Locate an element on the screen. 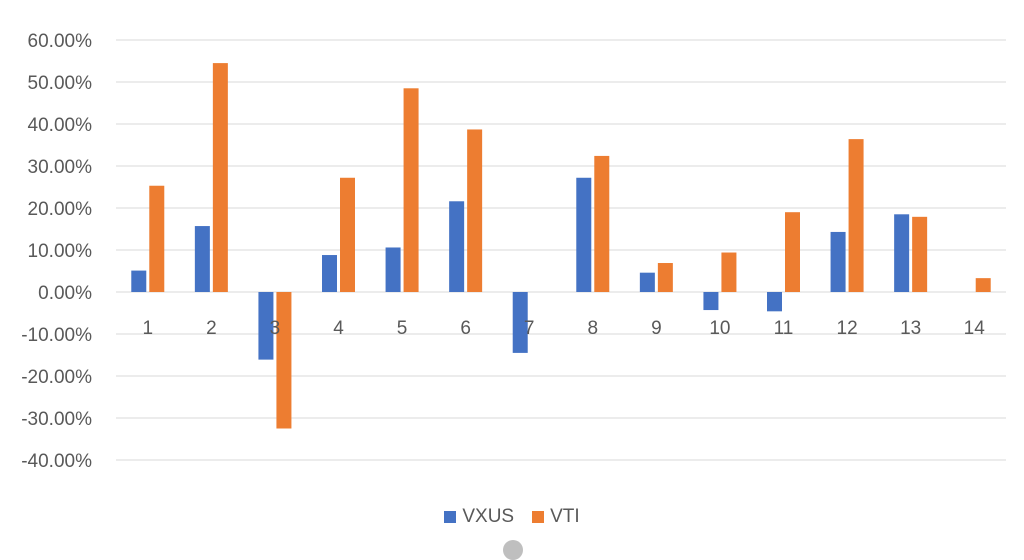 The height and width of the screenshot is (560, 1024). x-category-label: 1 is located at coordinates (147, 328).